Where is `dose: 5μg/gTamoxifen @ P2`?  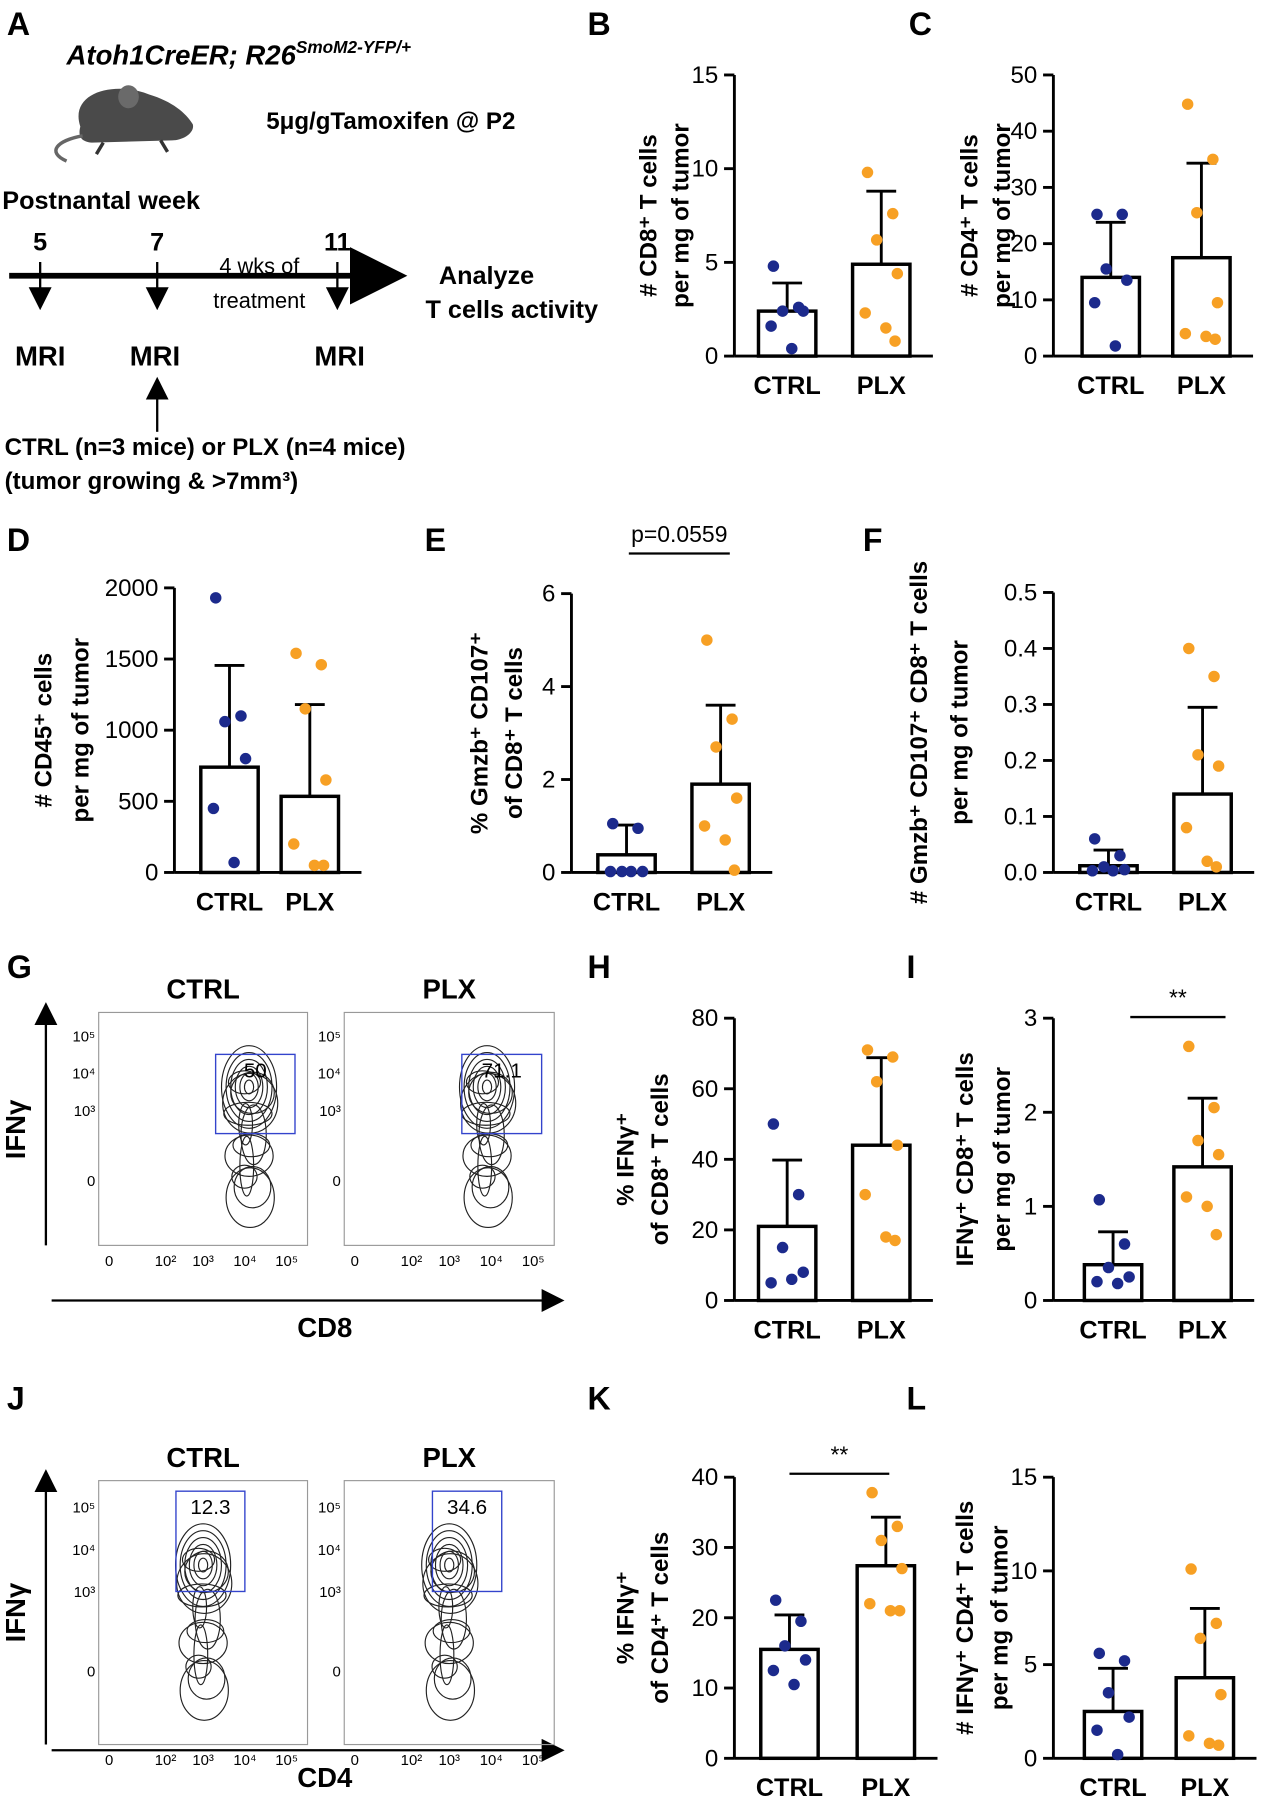
dose: 5μg/gTamoxifen @ P2 is located at coordinates (390, 121).